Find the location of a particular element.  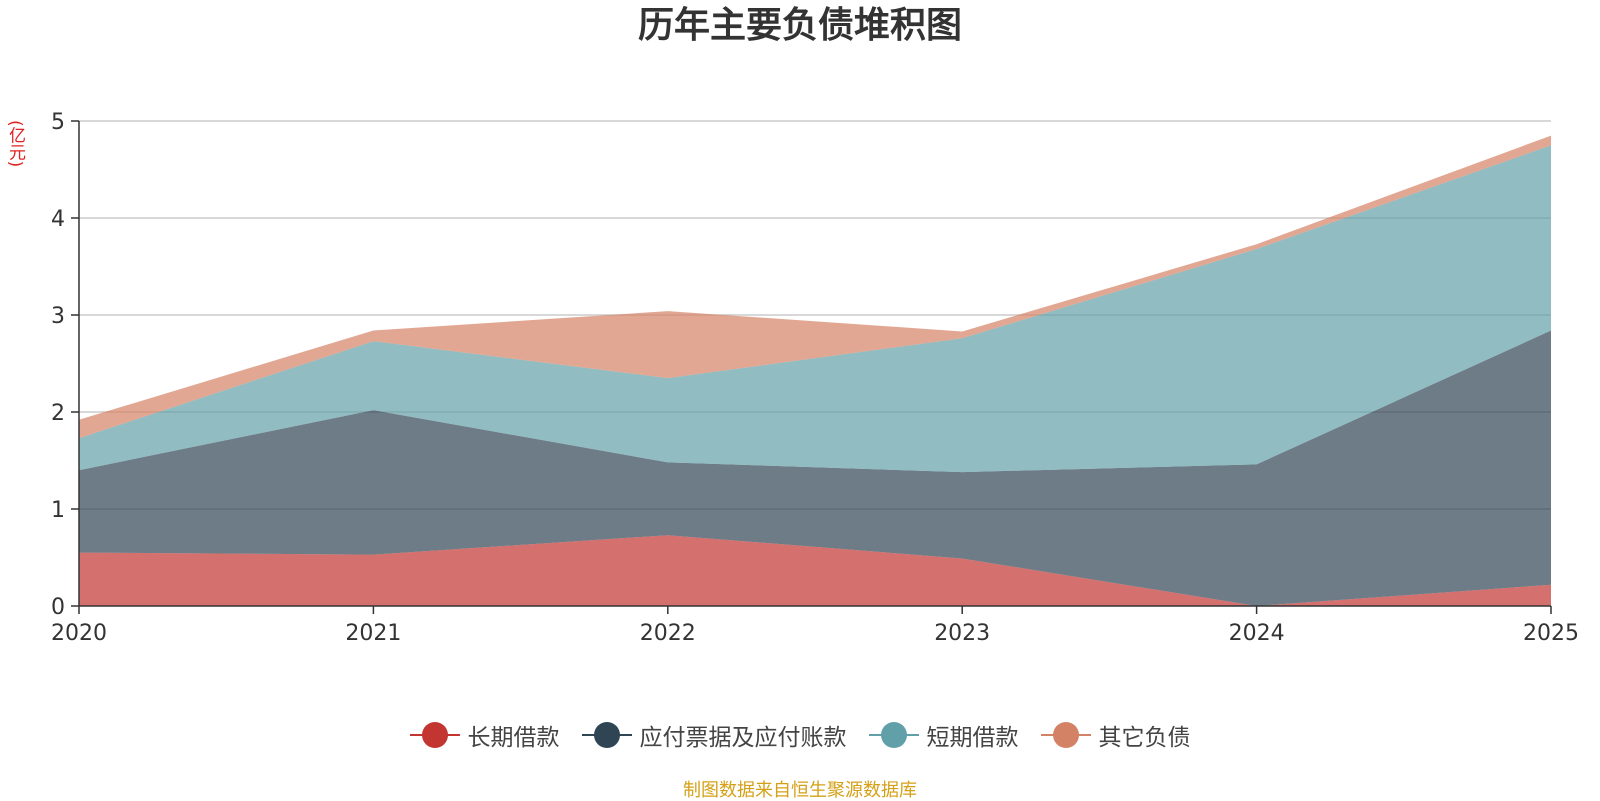

x-tick-label: 2020 is located at coordinates (79, 633).